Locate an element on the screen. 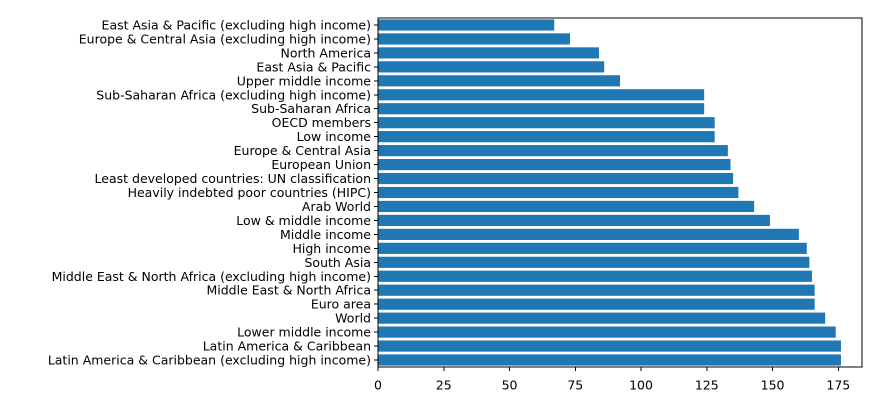  category-label: Upper middle income is located at coordinates (304, 80).